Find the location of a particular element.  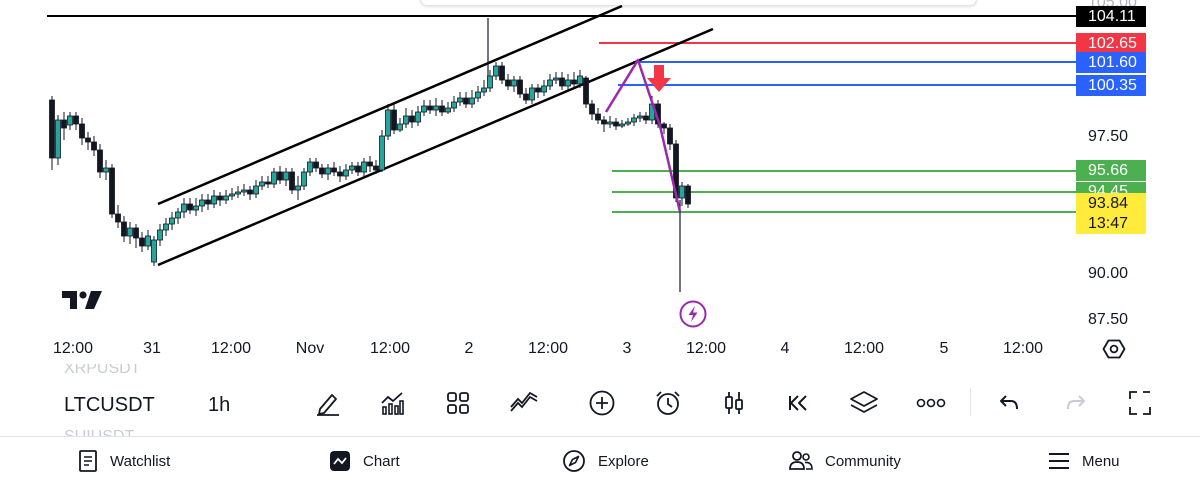

symbol-prev: XRPUSDT is located at coordinates (102, 370).